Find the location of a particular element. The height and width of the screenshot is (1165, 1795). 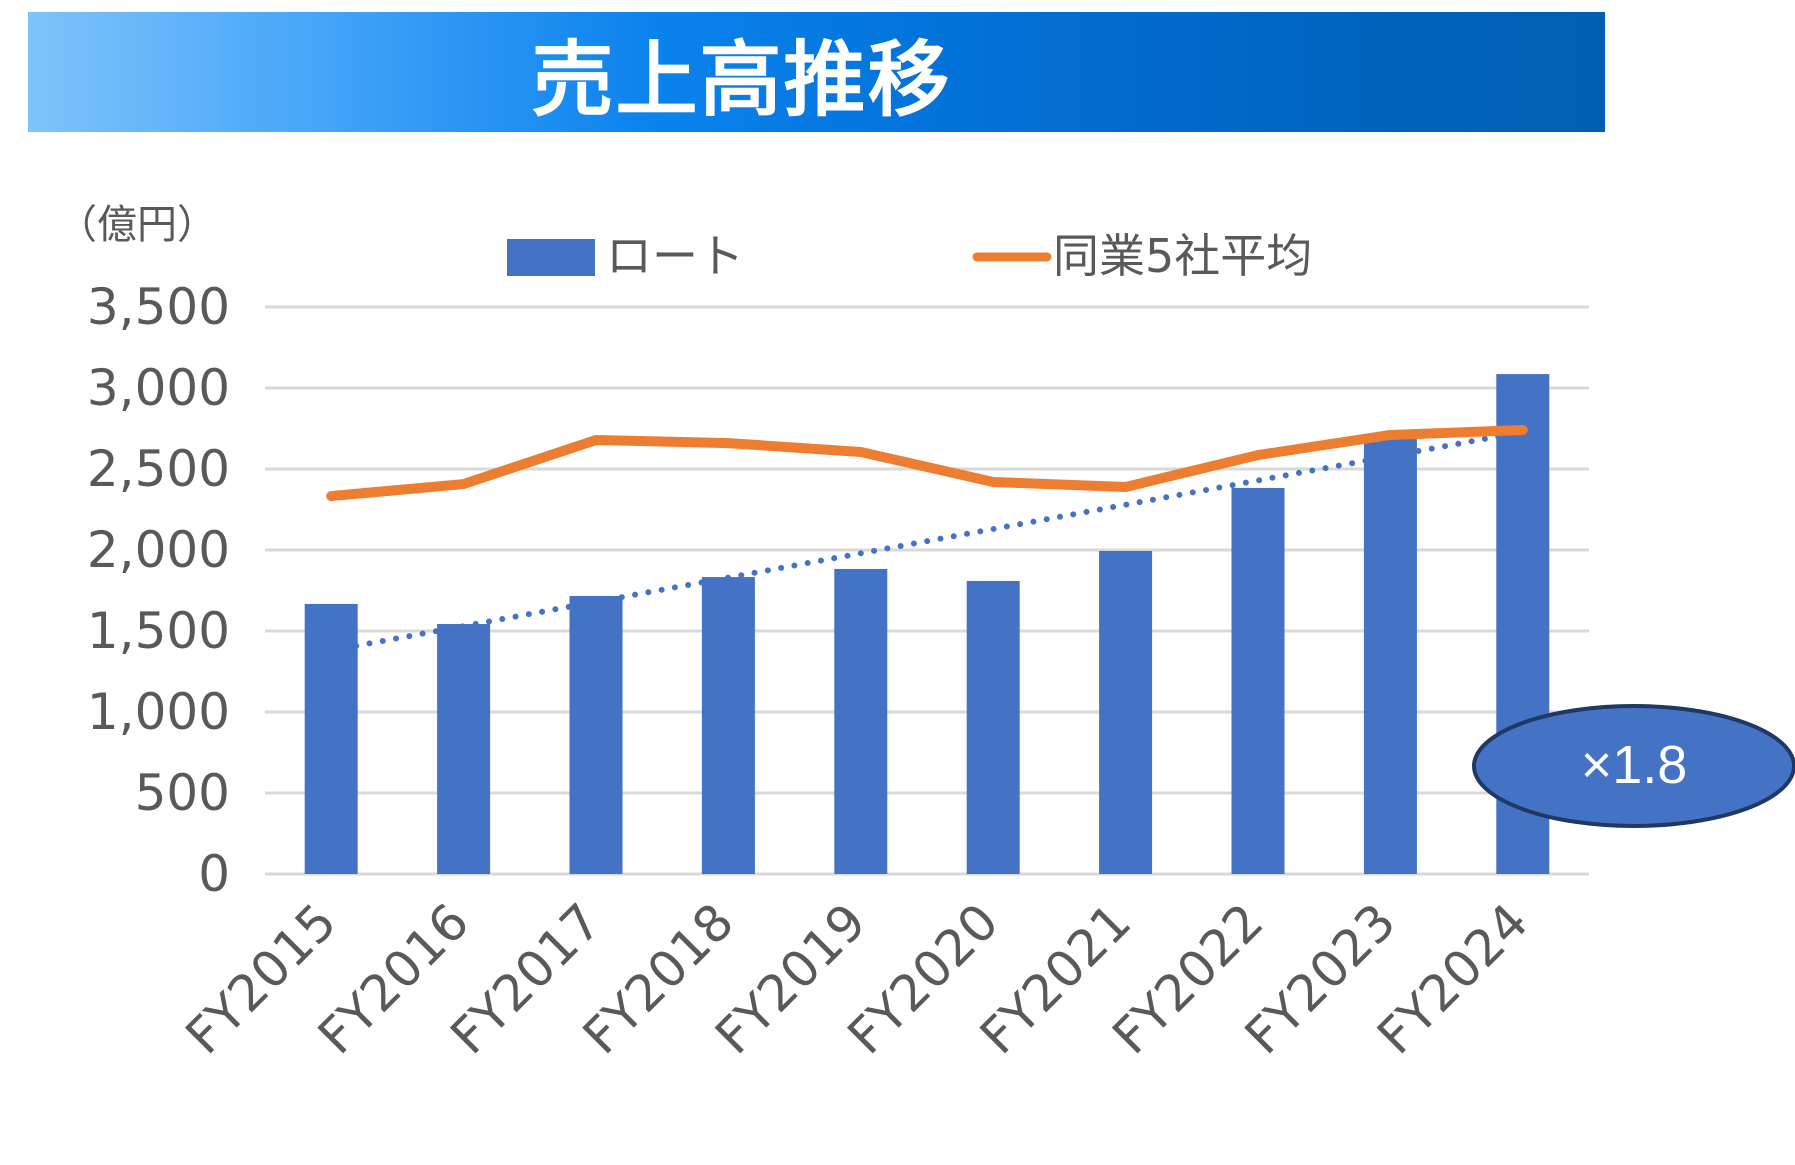

y-tick-label: 0 is located at coordinates (214, 874).